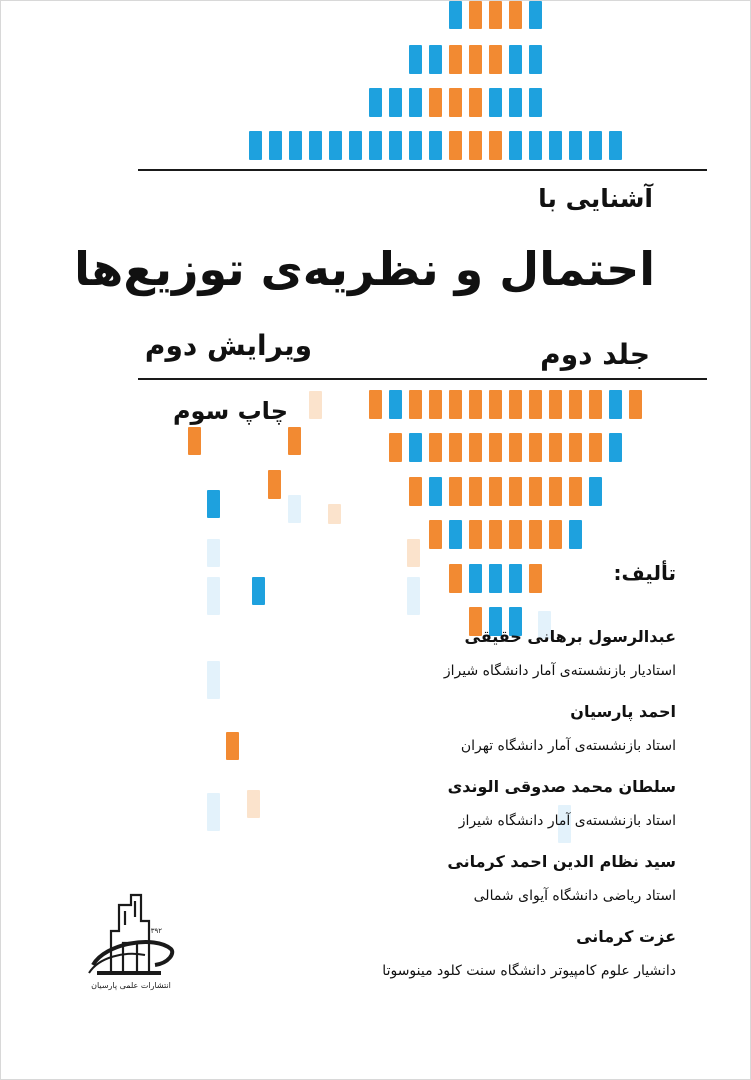 This screenshot has width=751, height=1080. I want to click on author-affiliation: استادیار بازنشسته‌ی آمار دانشگاه شیراز, so click(559, 671).